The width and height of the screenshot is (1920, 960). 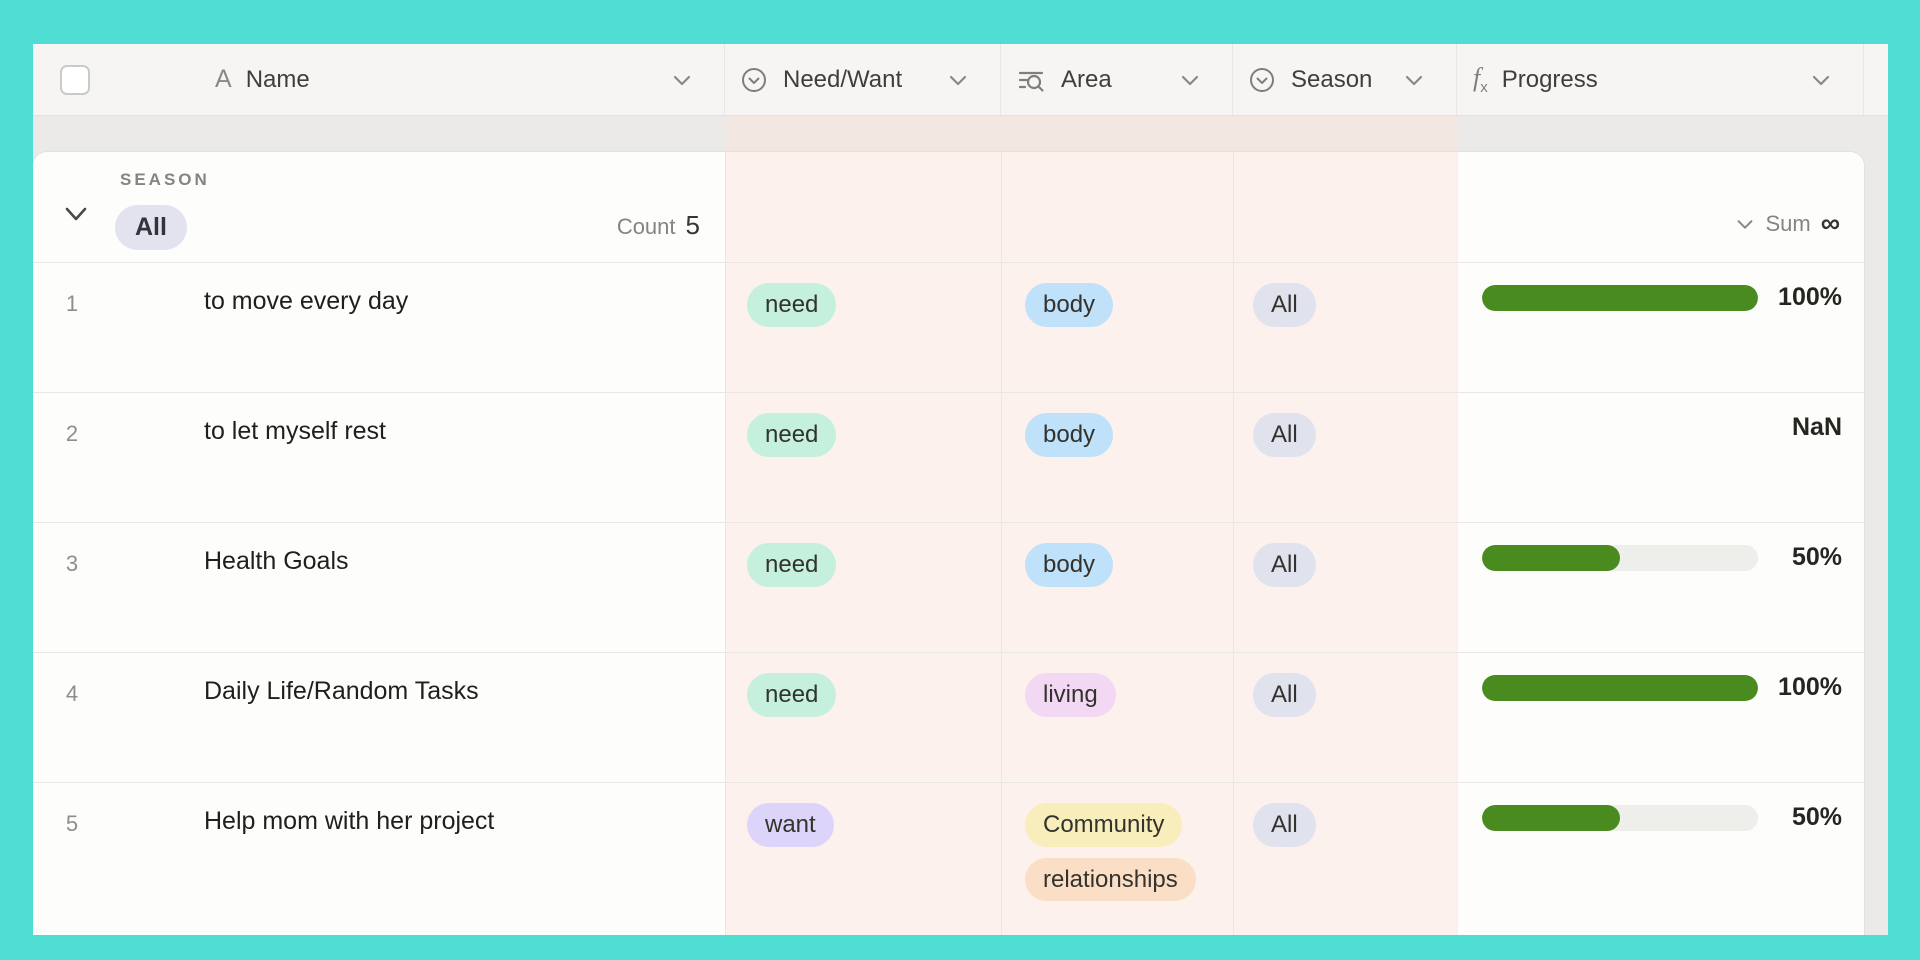 I want to click on sum-control: Sum ∞, so click(x=1787, y=223).